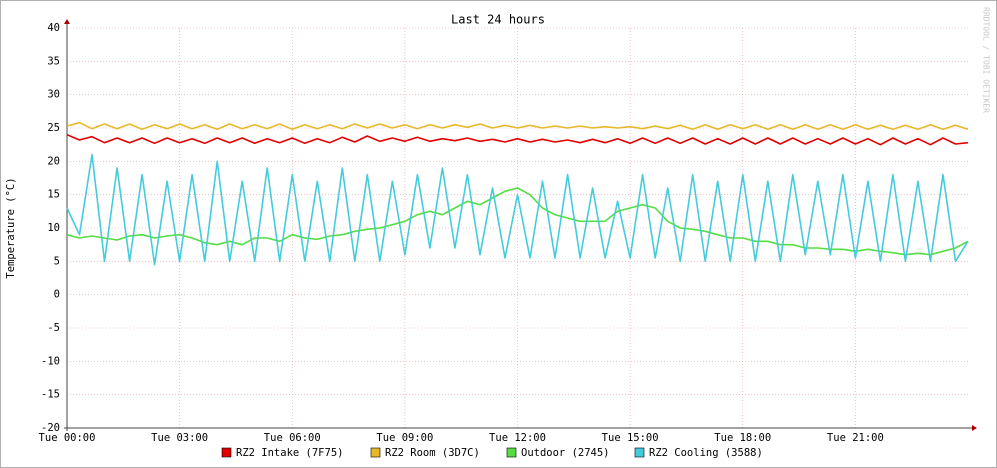 The height and width of the screenshot is (468, 997). I want to click on x-tick-label: Tue 18:00, so click(742, 438).